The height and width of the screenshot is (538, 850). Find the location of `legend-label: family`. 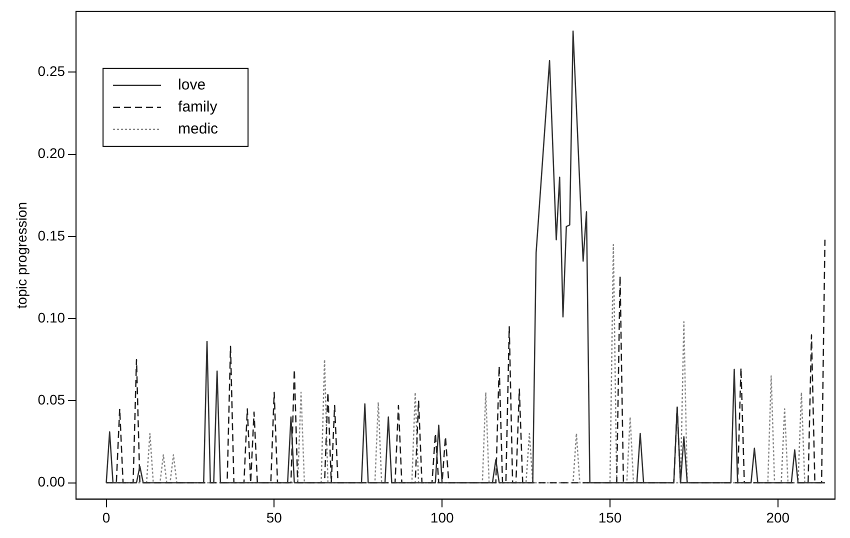

legend-label: family is located at coordinates (198, 107).